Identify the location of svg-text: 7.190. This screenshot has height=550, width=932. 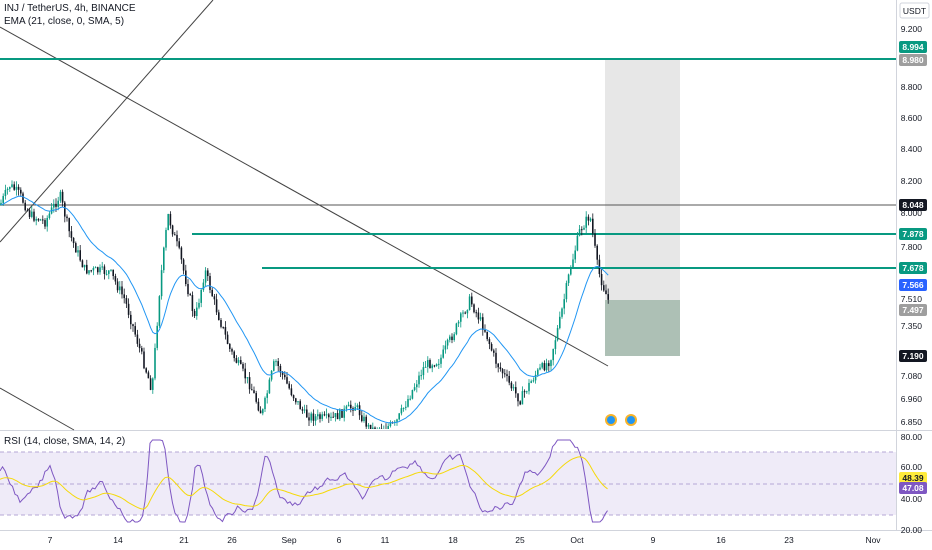
(913, 356).